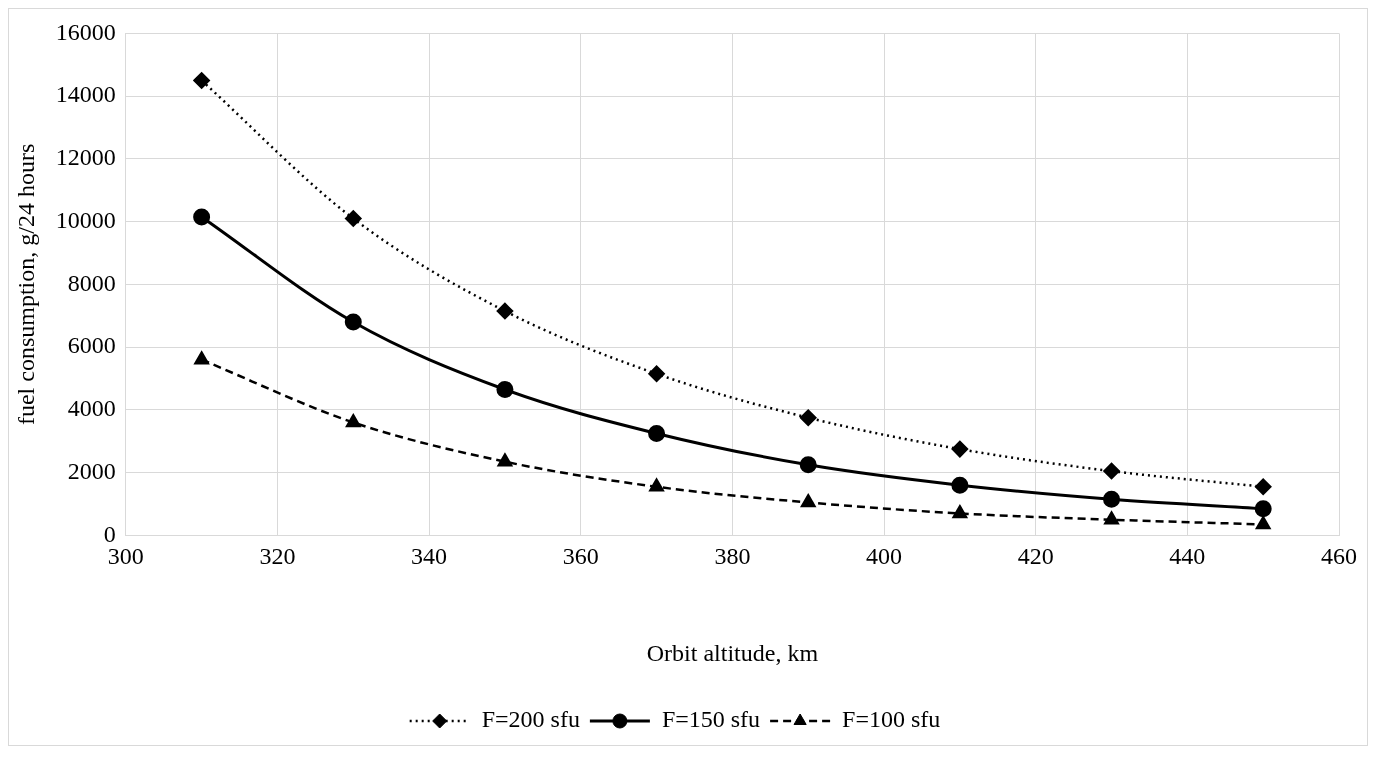 The width and height of the screenshot is (1379, 758). What do you see at coordinates (85, 219) in the screenshot?
I see `y-tick-label: 10000` at bounding box center [85, 219].